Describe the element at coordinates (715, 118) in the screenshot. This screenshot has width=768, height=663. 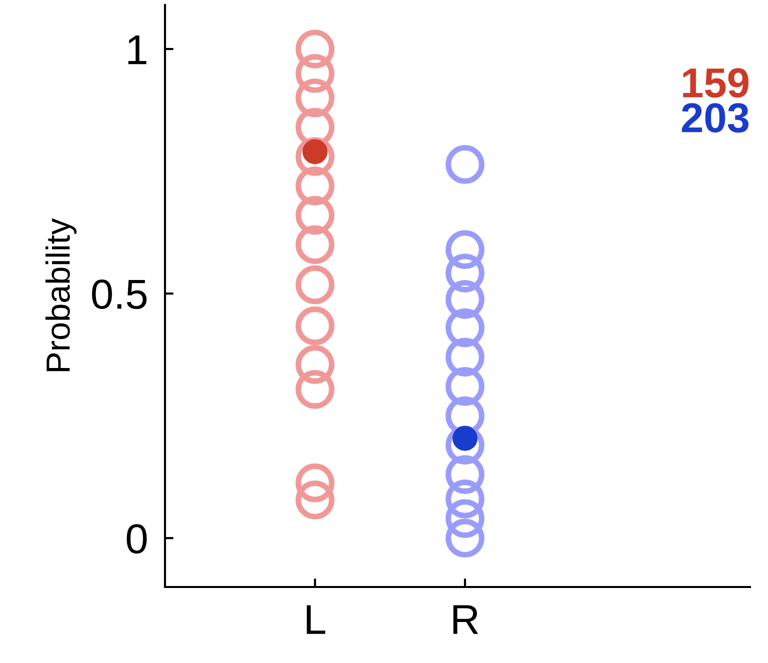
I see `text: 203` at that location.